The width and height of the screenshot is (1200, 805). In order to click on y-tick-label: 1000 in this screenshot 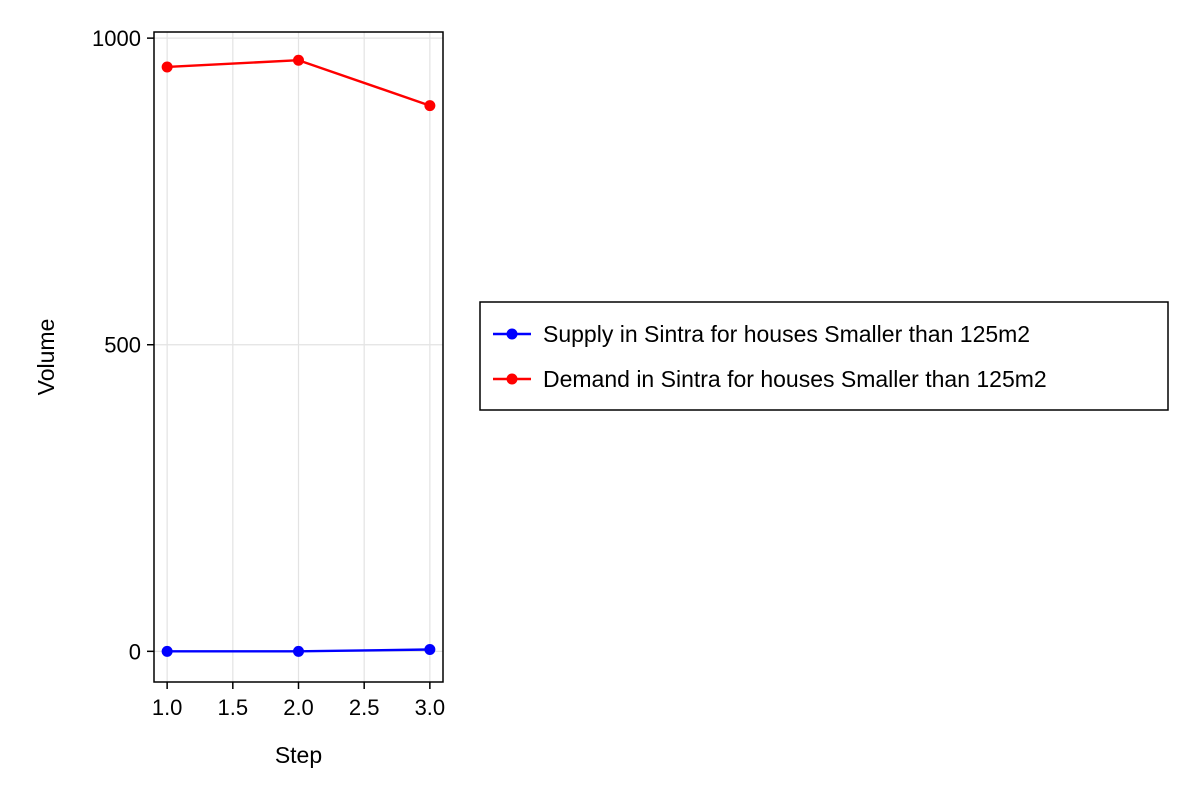, I will do `click(116, 38)`.